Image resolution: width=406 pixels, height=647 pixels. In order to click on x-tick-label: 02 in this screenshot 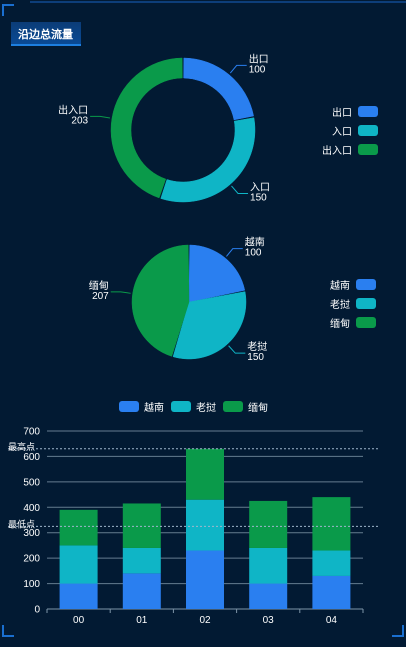, I will do `click(205, 620)`.